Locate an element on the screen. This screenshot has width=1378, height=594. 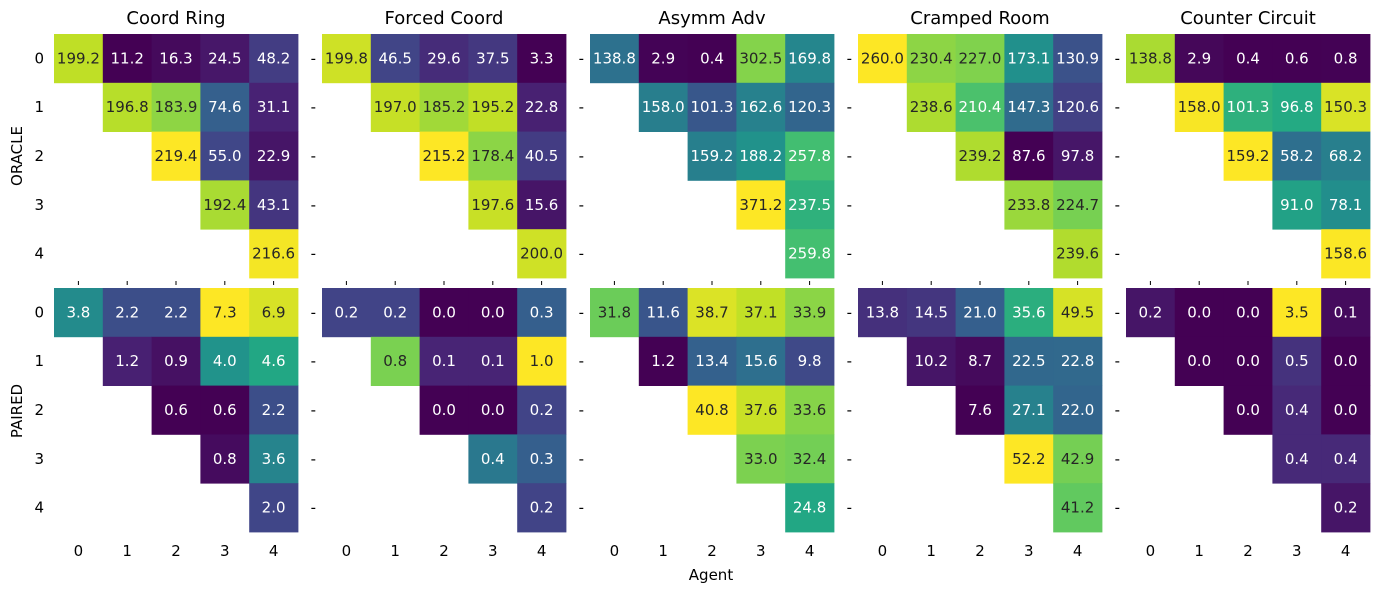
cell-value-coord-ring-oracle-1-2: 183.9 is located at coordinates (176, 107).